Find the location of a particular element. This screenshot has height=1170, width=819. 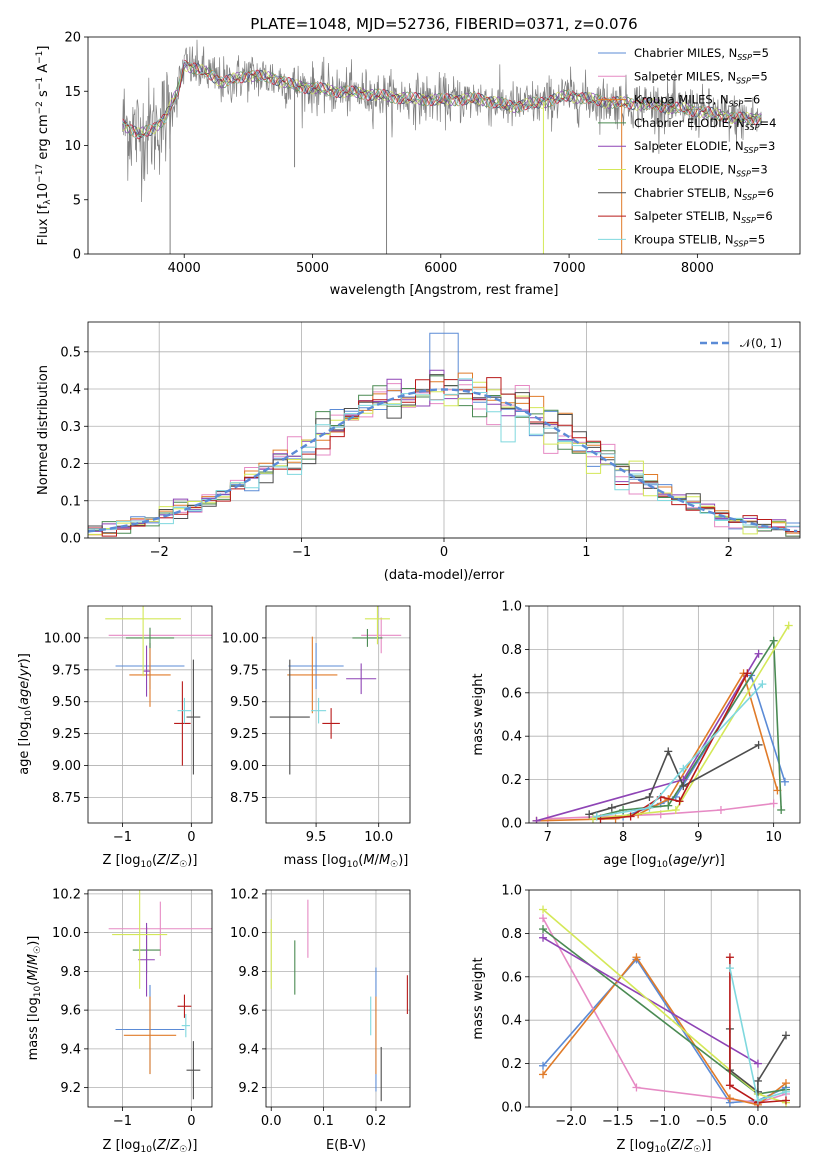

x-tick-label: 0 is located at coordinates (191, 1121).